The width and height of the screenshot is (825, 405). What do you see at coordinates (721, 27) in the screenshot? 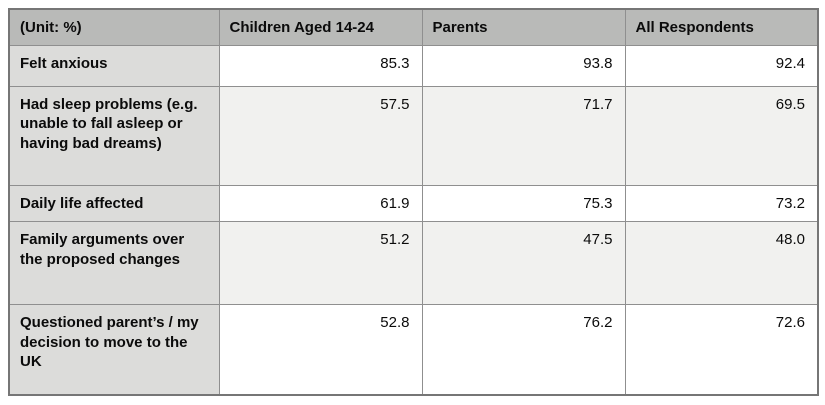
I see `column-header-all-respondents: All Respondents` at bounding box center [721, 27].